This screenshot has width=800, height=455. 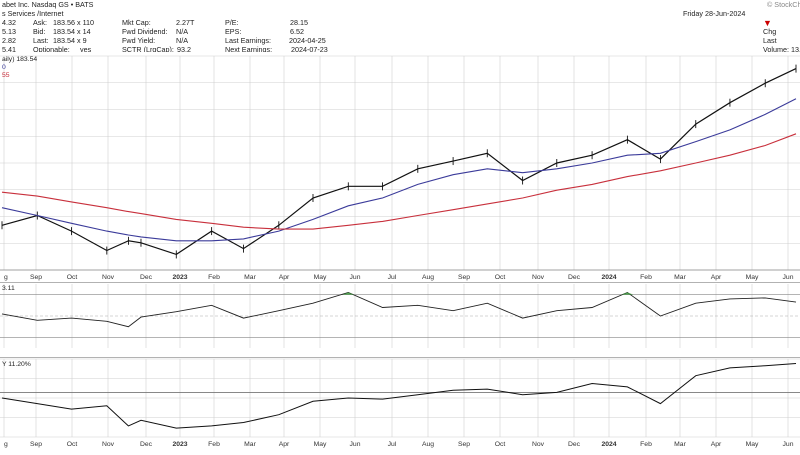 I want to click on header-col4-label-3: Next Earnings:, so click(x=249, y=49).